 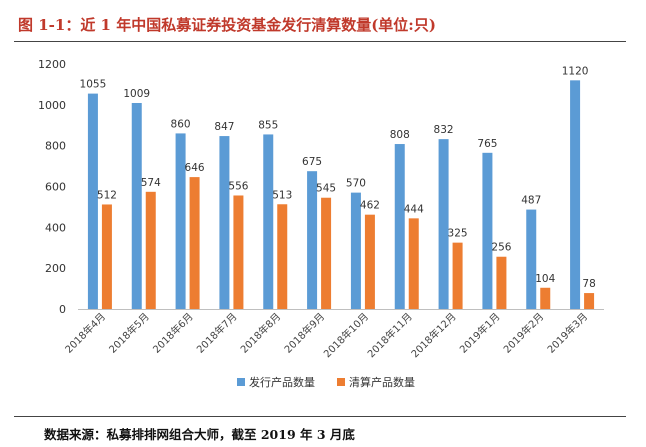 I want to click on data-label: 1055, so click(x=93, y=85).